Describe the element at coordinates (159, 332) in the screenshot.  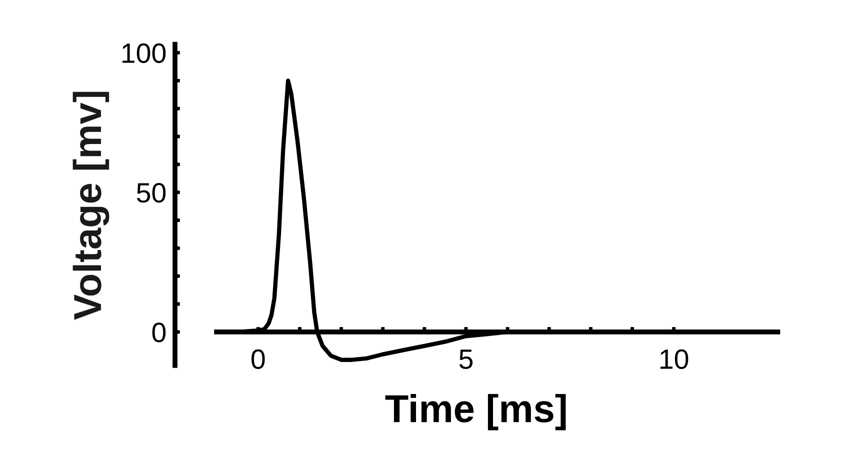
I see `y-tick-label: 0` at that location.